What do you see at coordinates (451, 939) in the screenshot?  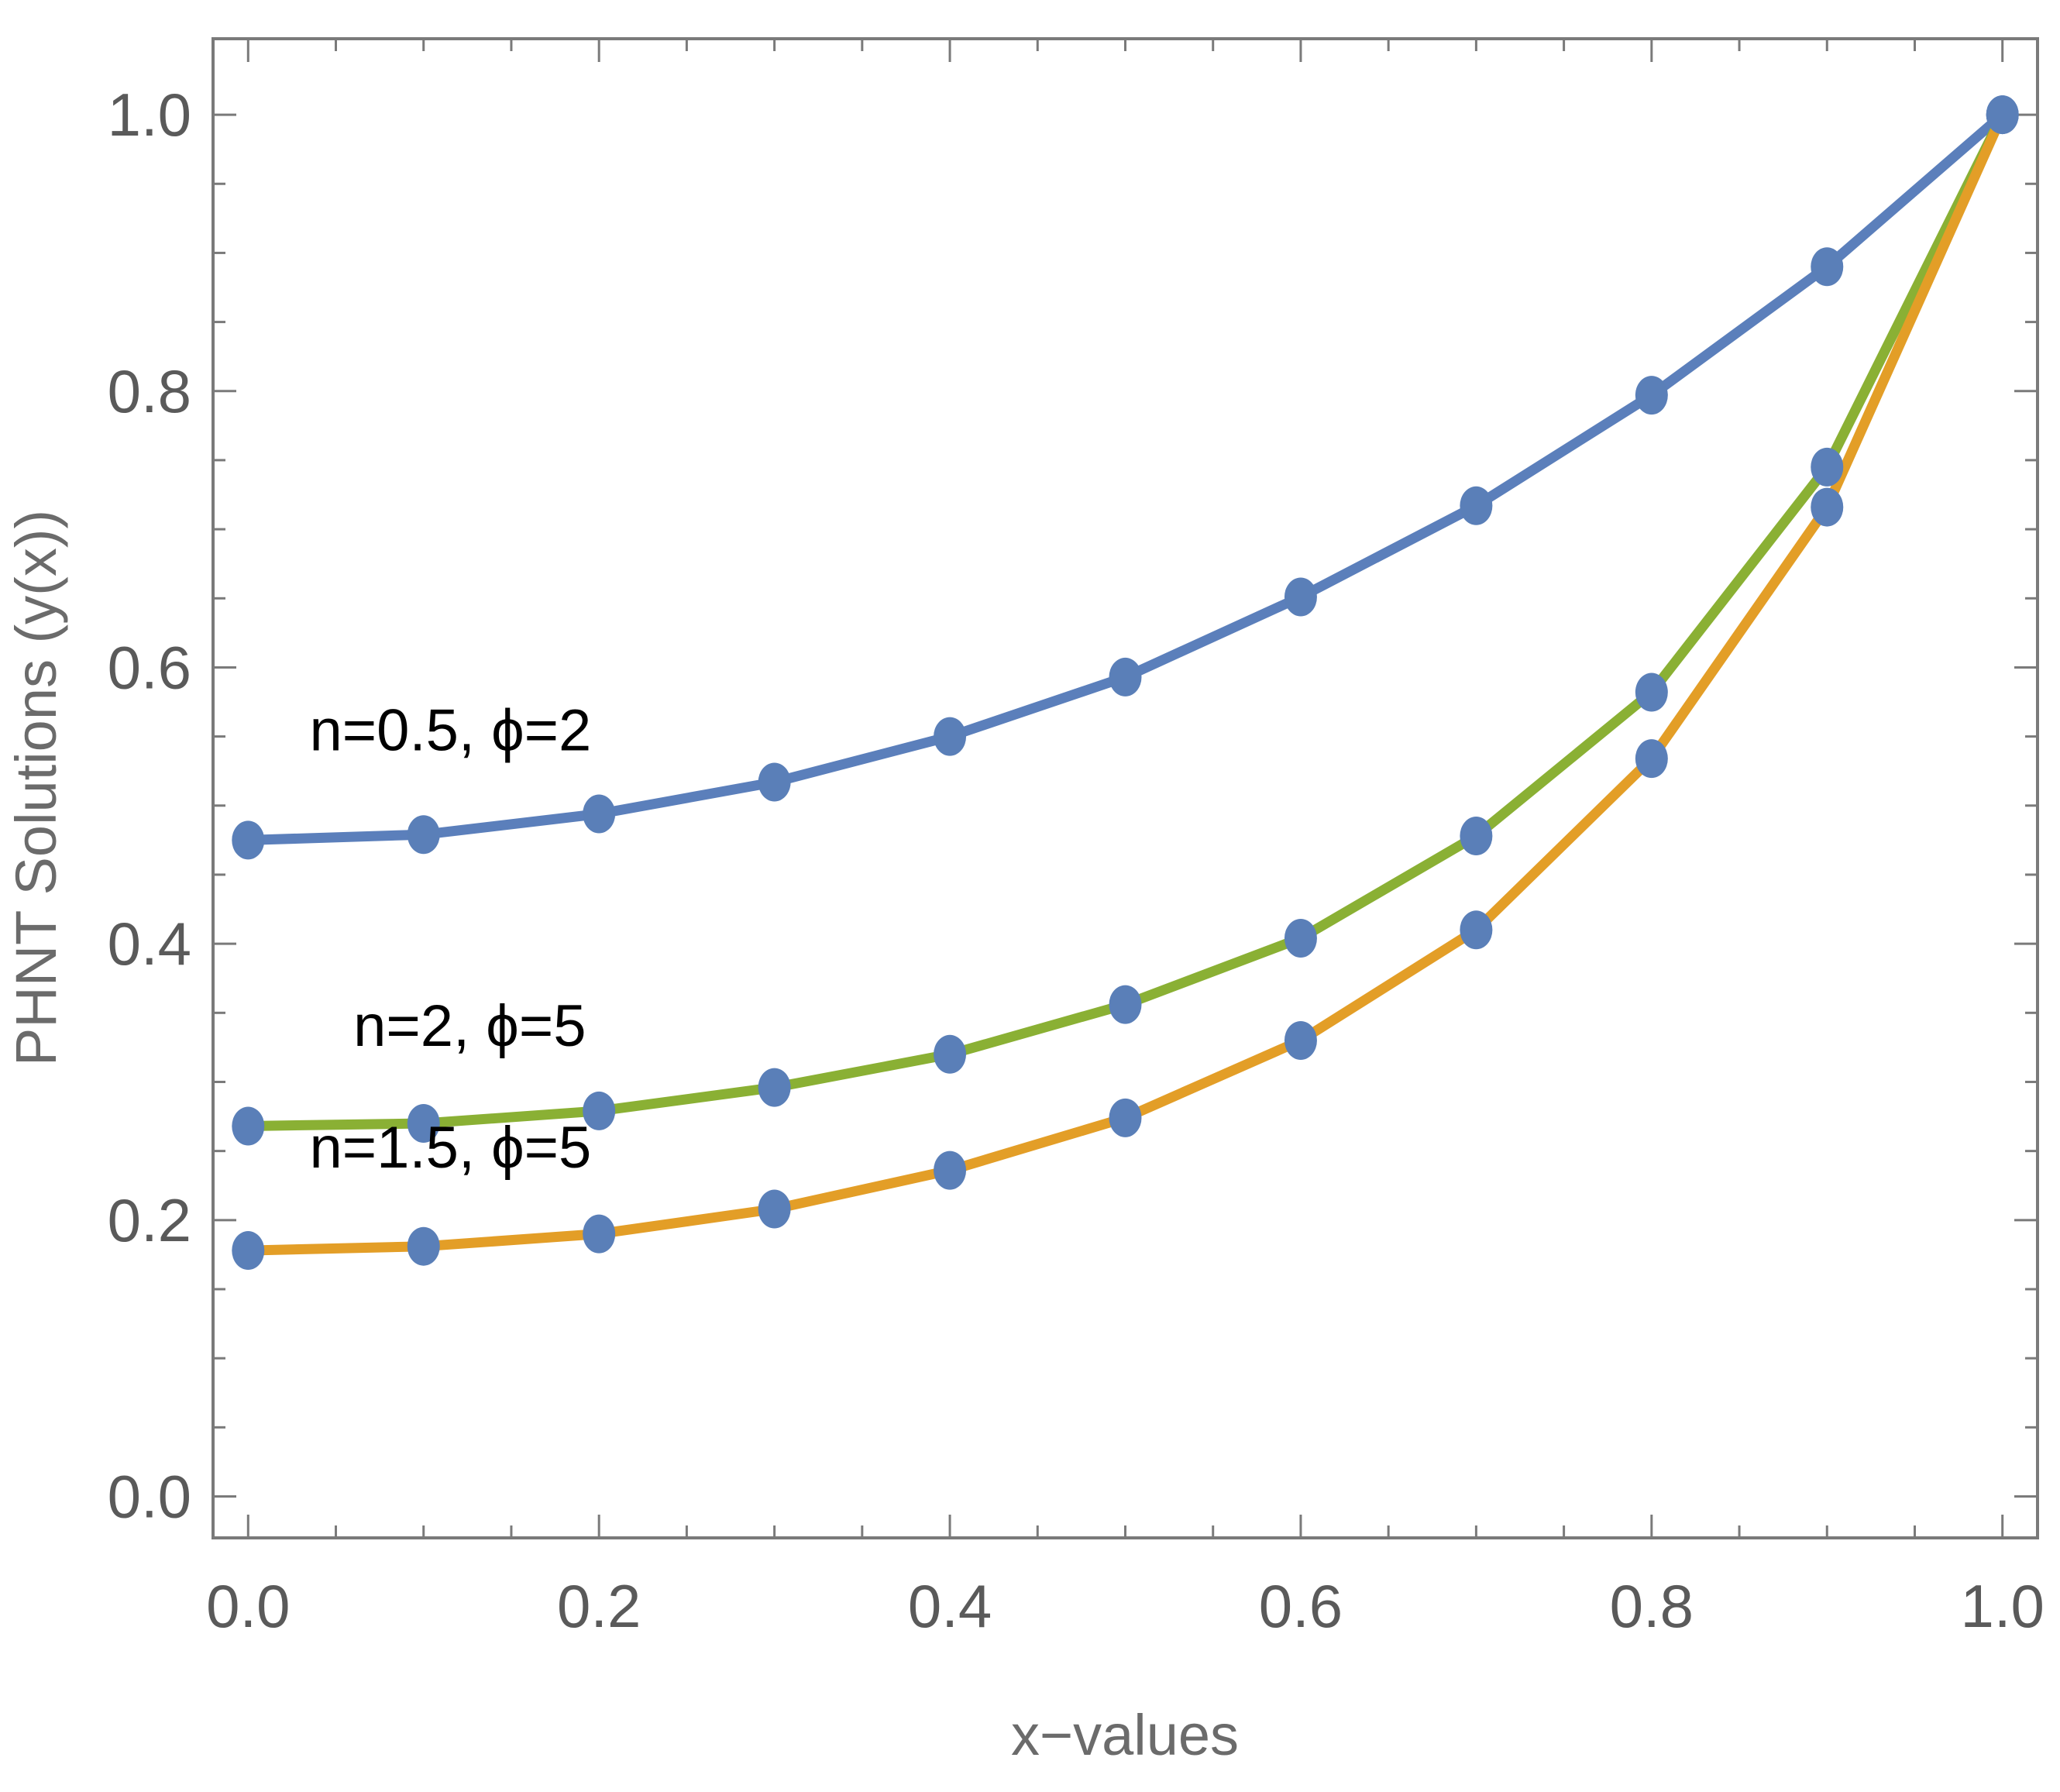 I see `series-annotations: n=0.5, ϕ=2 n=2, ϕ=5 n=1.5, ϕ=5` at bounding box center [451, 939].